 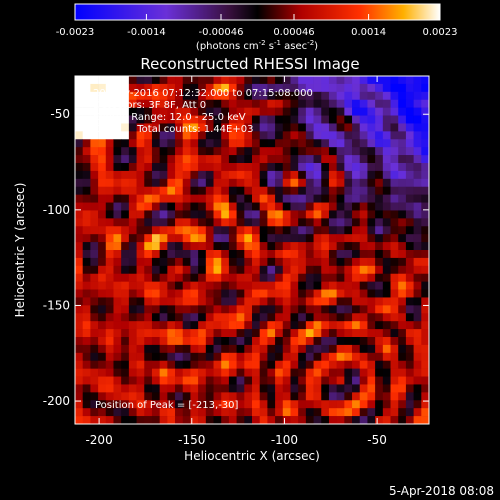 I want to click on colorbar-tick-label: 0.0023, so click(x=440, y=32).